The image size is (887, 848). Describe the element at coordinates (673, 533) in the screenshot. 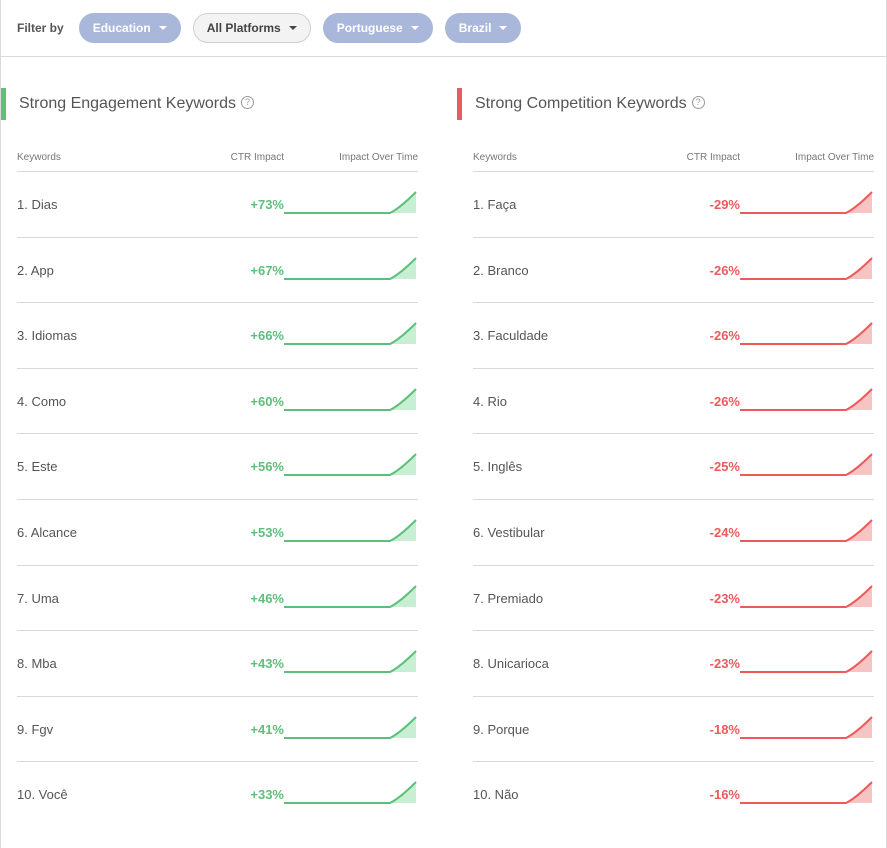

I see `keyword-row: 6. Vestibular -24%` at that location.